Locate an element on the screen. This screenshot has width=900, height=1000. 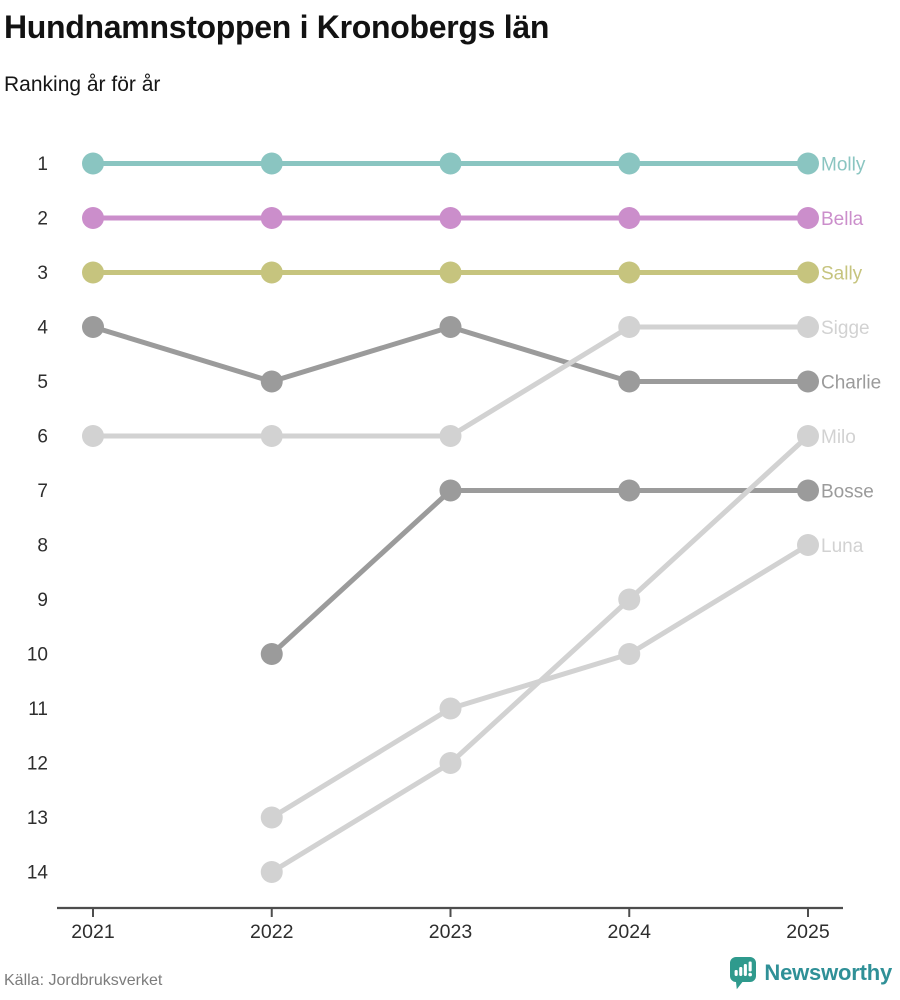
x-tick-label: 2023 is located at coordinates (450, 932).